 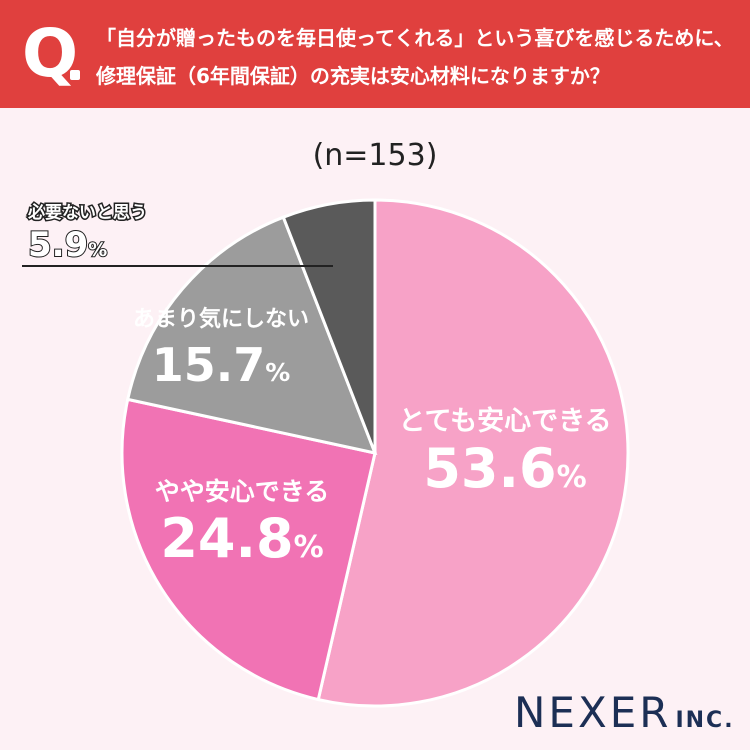 I want to click on brand-logo: NEXER INC., so click(x=624, y=712).